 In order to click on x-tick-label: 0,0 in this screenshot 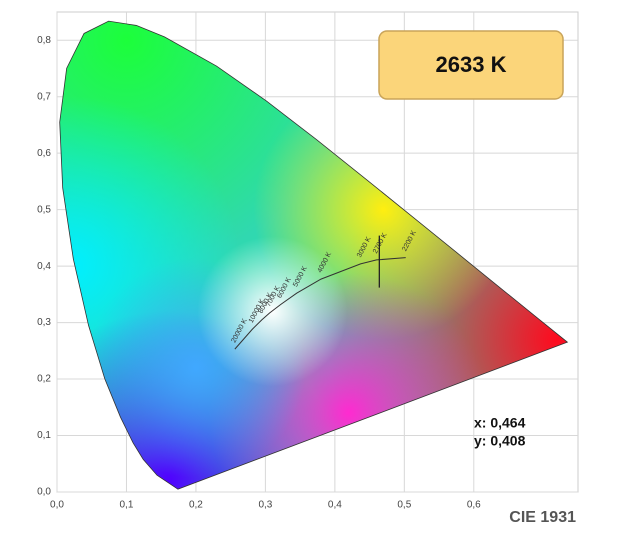, I will do `click(57, 505)`.